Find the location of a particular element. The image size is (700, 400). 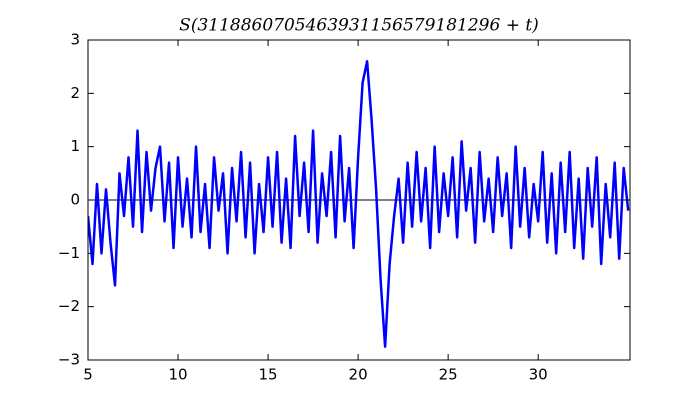

x-tick-label: 10 is located at coordinates (177, 375).